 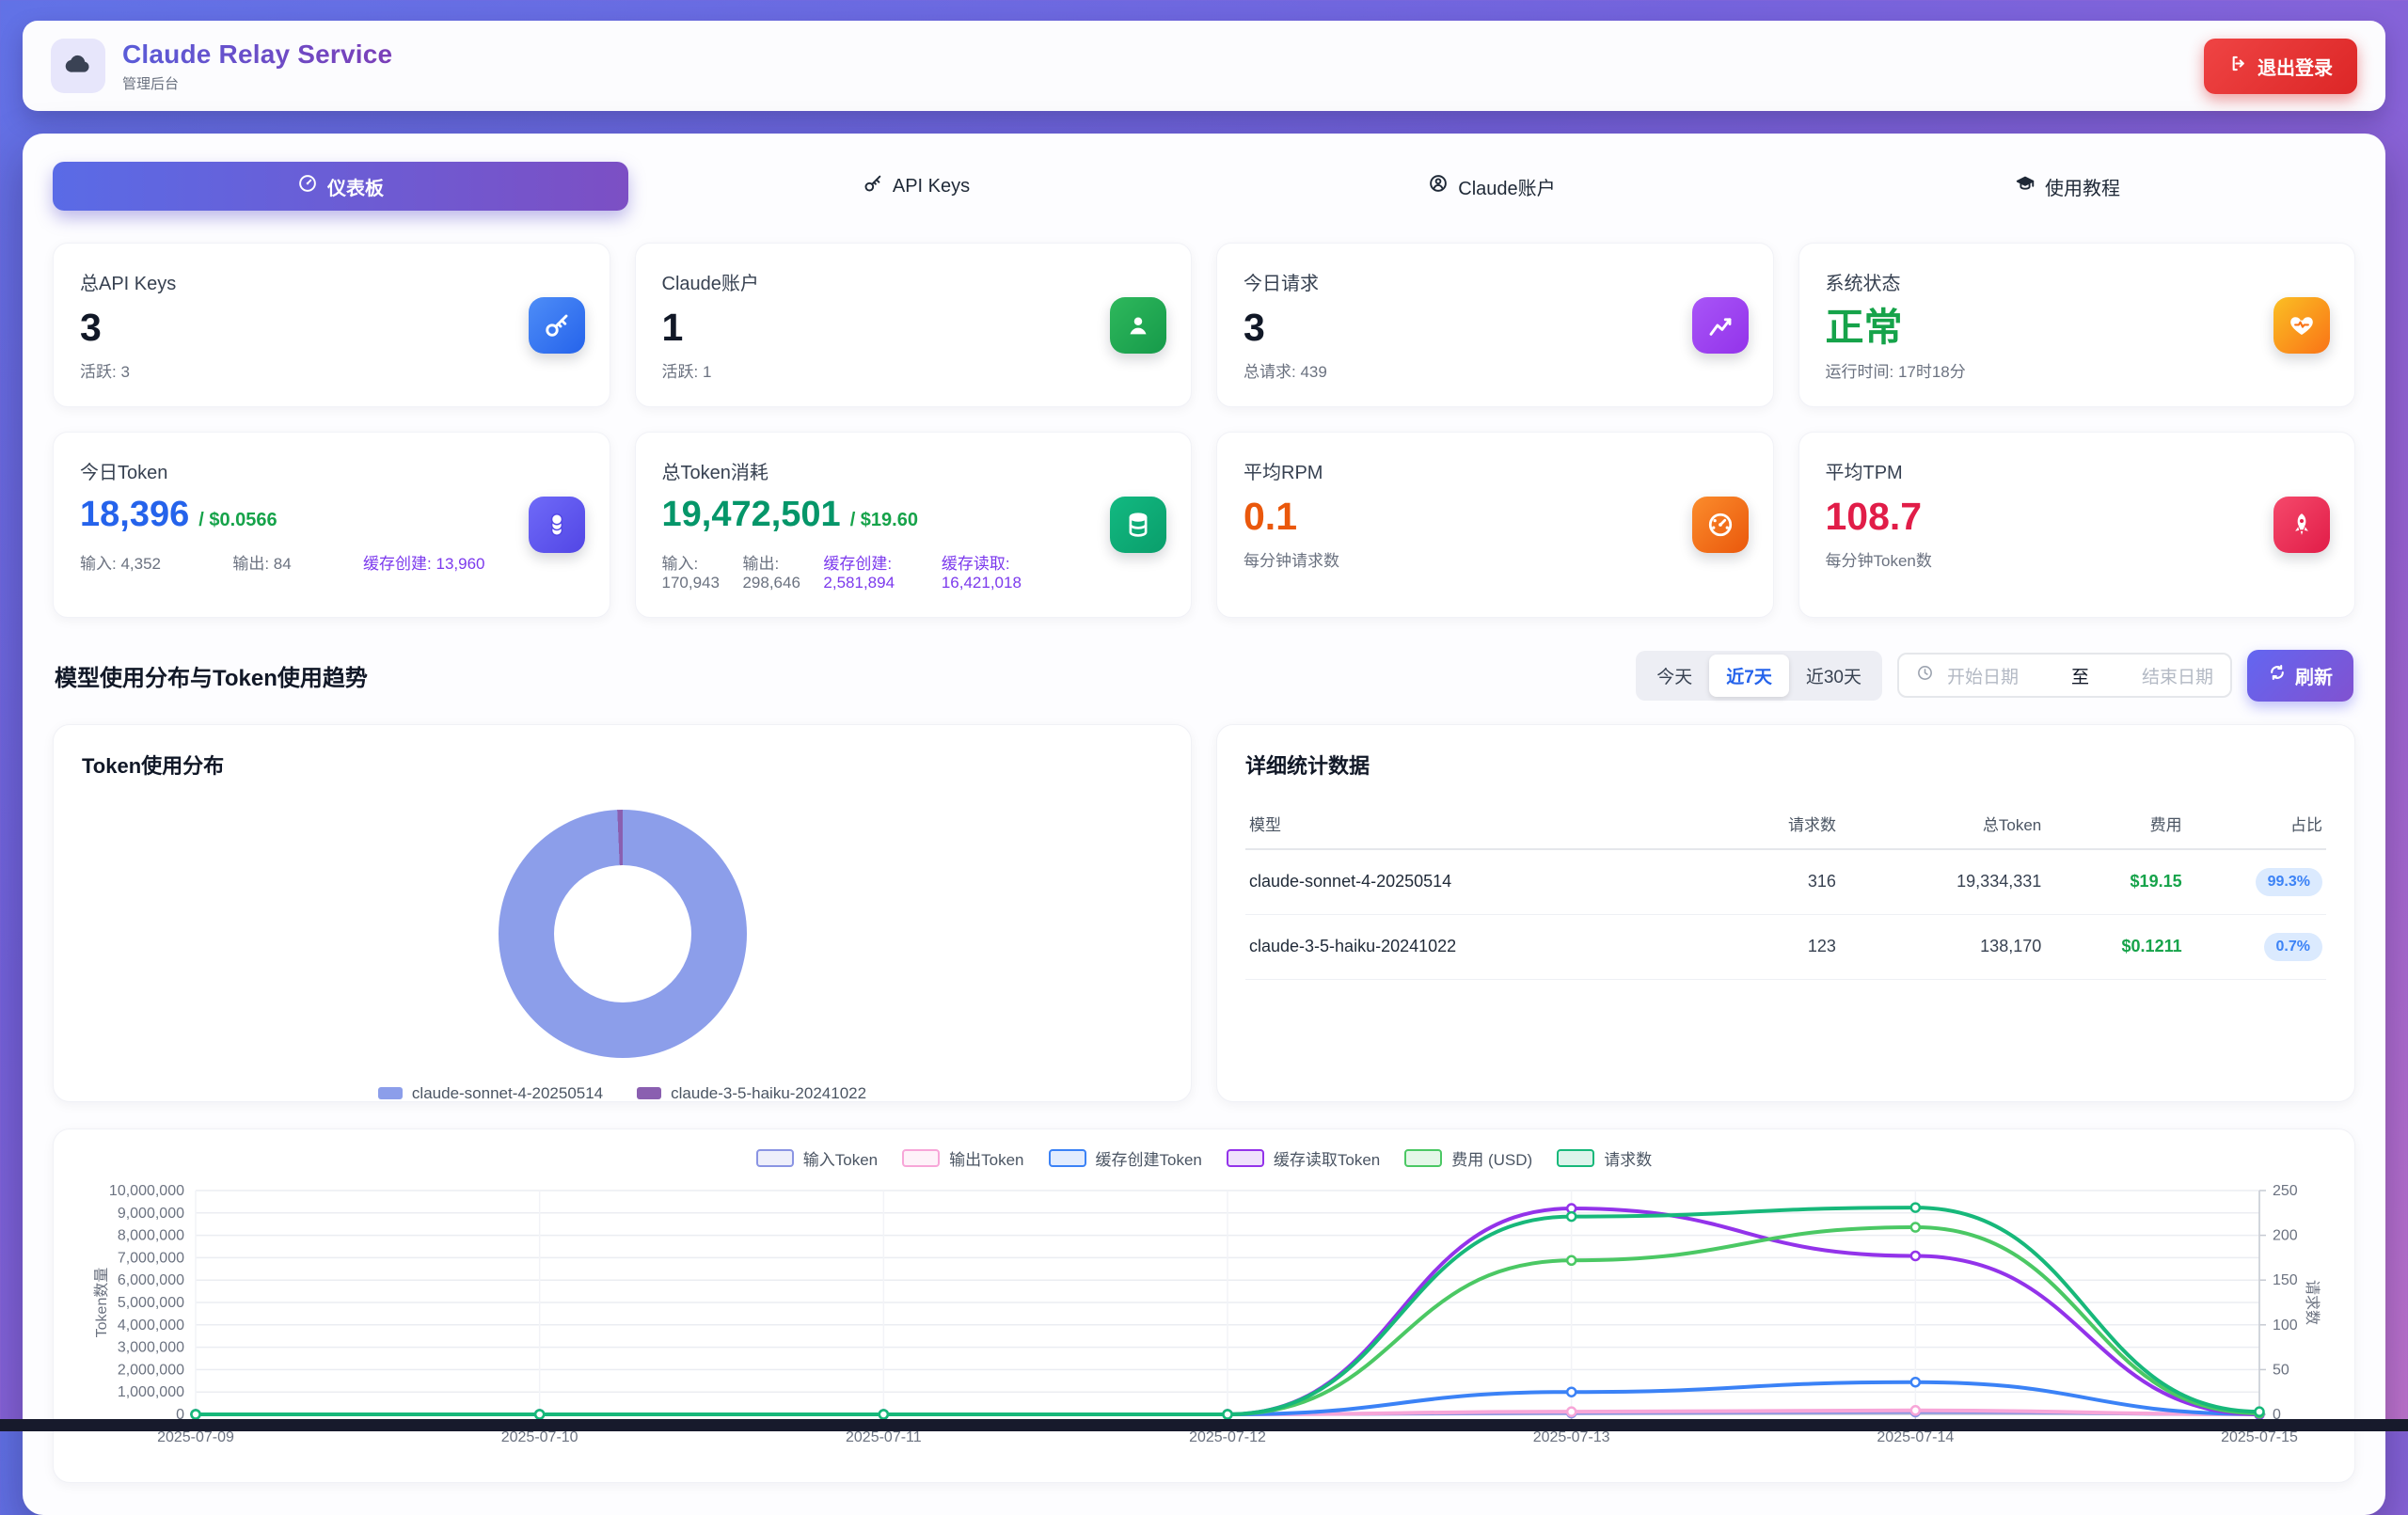 What do you see at coordinates (982, 573) in the screenshot?
I see `detail-cache-read: 缓存读取: 16,421,018` at bounding box center [982, 573].